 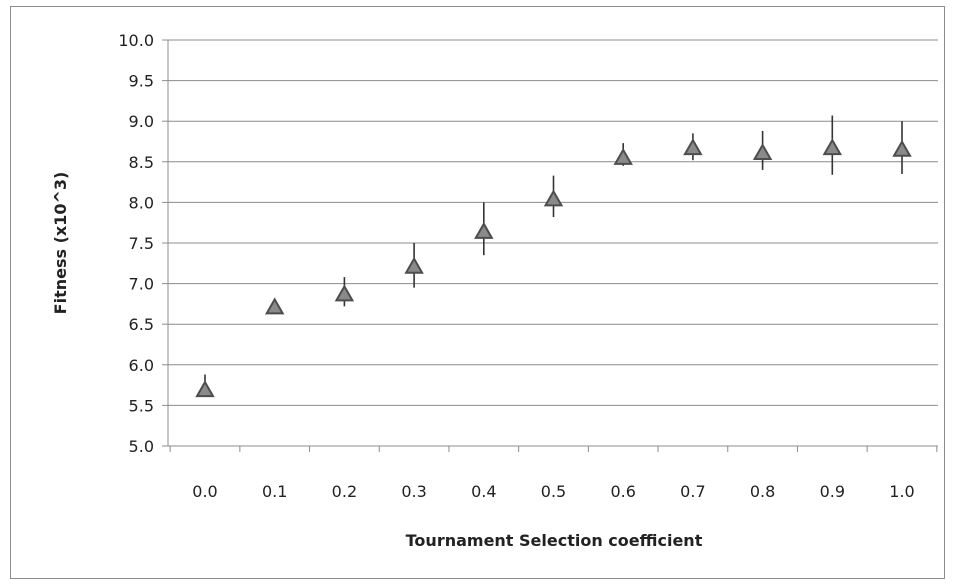 I want to click on x-tick-label: 0.1, so click(x=274, y=491).